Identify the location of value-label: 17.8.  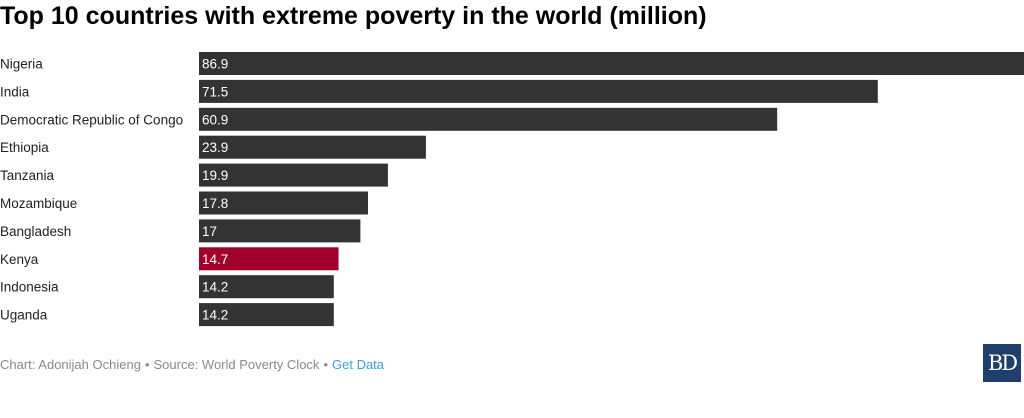
(215, 203).